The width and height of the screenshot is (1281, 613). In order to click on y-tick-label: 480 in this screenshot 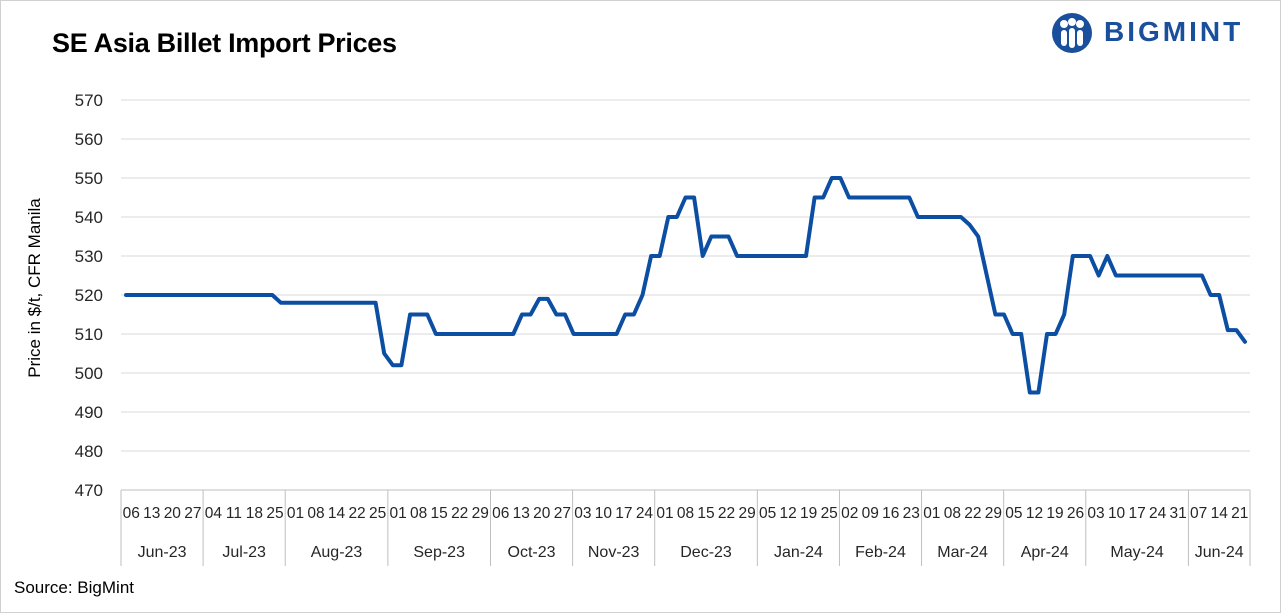, I will do `click(89, 451)`.